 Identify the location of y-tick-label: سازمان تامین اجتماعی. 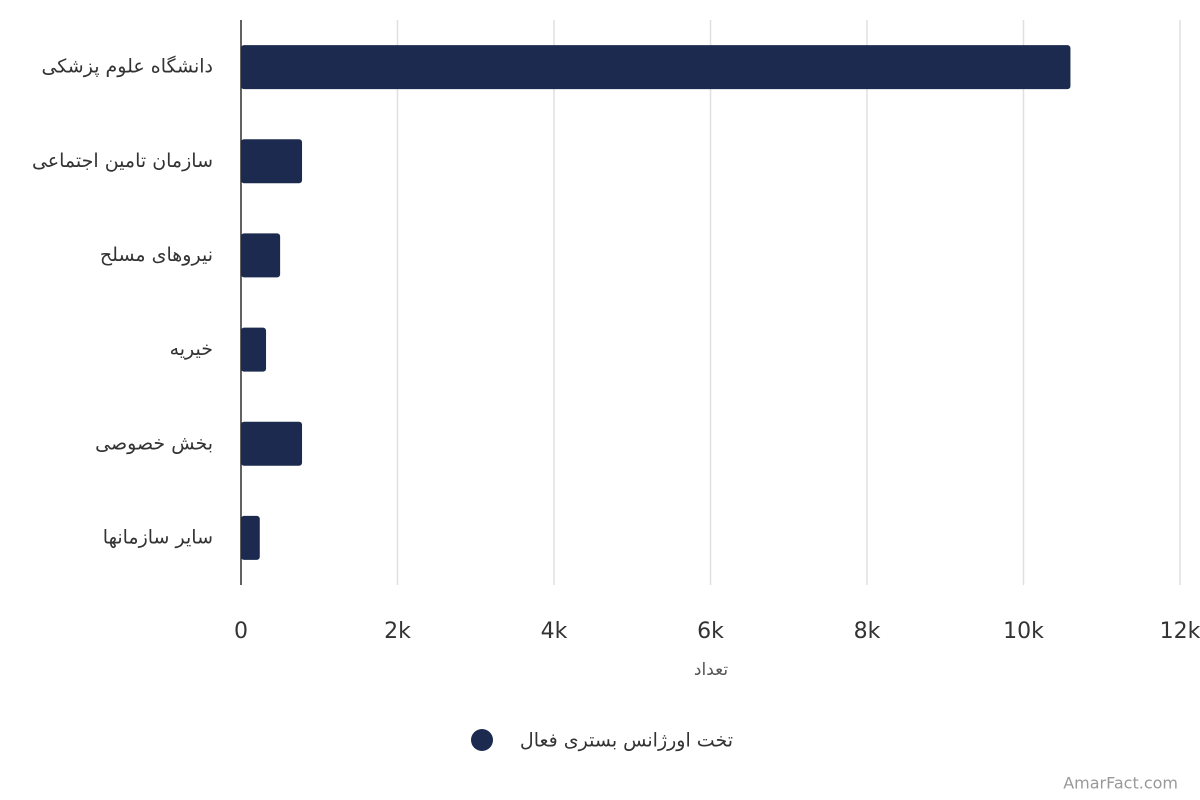
(122, 161).